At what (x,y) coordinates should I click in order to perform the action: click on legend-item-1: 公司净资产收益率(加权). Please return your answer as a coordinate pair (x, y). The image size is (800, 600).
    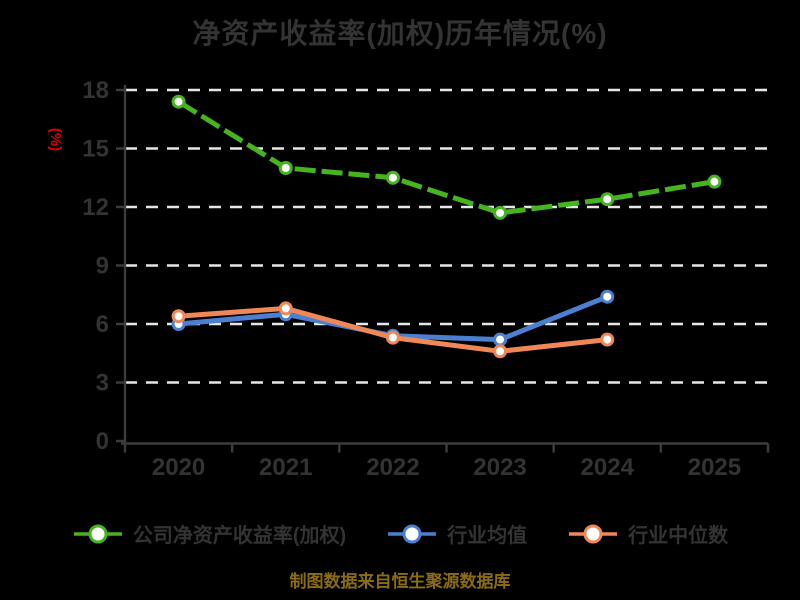
    Looking at the image, I should click on (209, 533).